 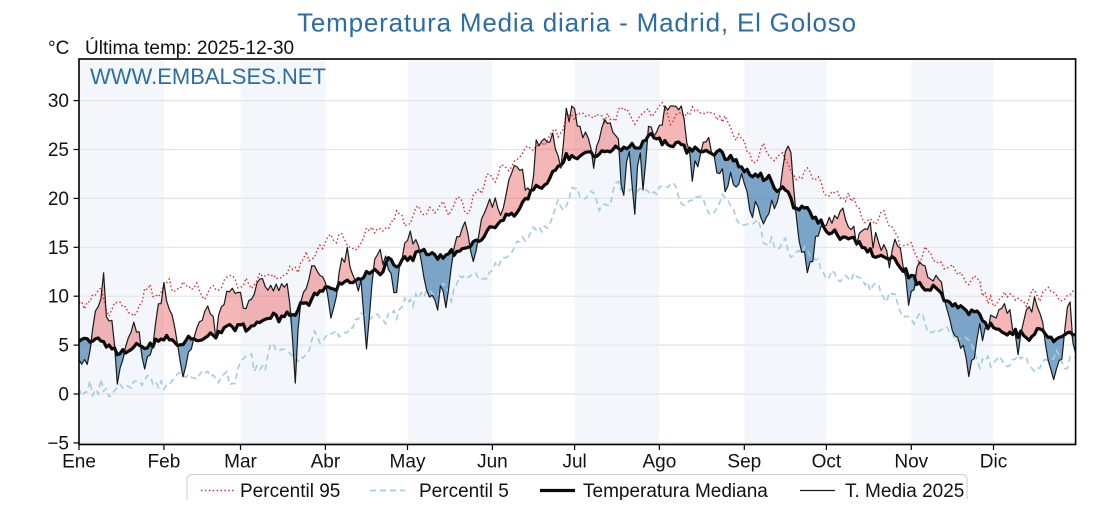 I want to click on svg-text: Última temp: 2025-12-30, so click(x=189, y=48).